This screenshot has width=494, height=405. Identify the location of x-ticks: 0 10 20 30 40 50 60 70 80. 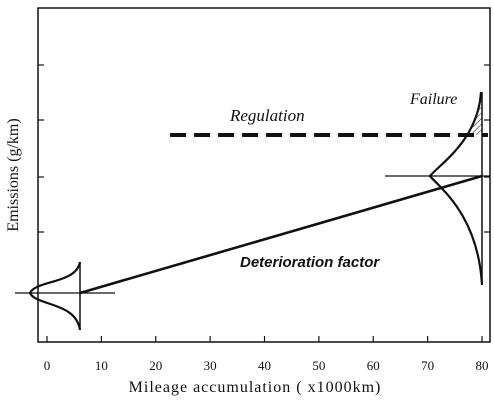
(266, 354).